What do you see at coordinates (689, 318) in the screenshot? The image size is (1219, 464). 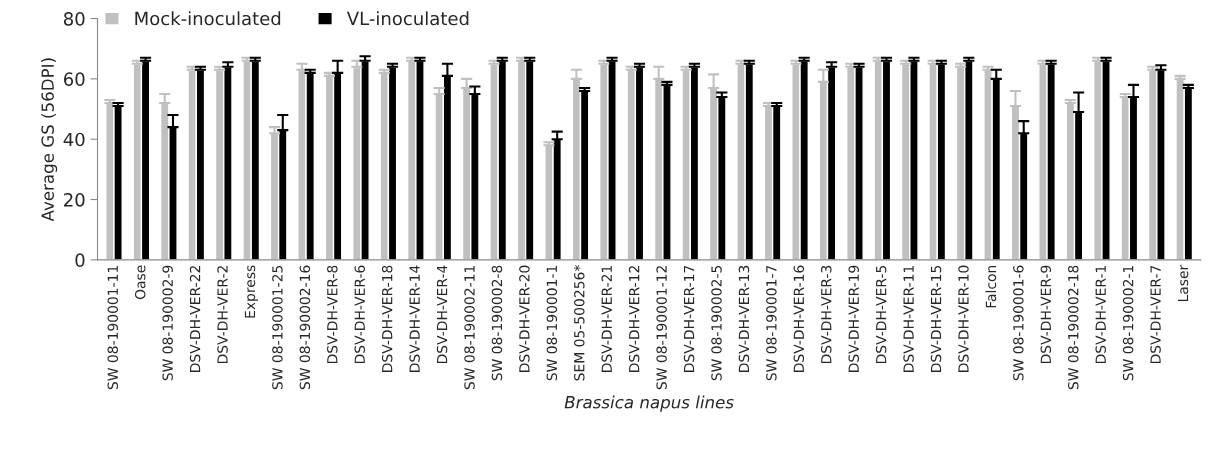 I see `x-tick-label: DSV-DH-VER-17` at bounding box center [689, 318].